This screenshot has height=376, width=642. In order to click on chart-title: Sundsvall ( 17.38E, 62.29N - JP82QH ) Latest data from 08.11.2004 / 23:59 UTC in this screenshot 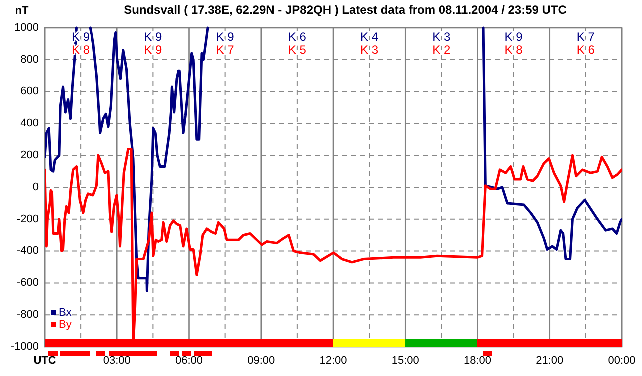, I will do `click(346, 10)`.